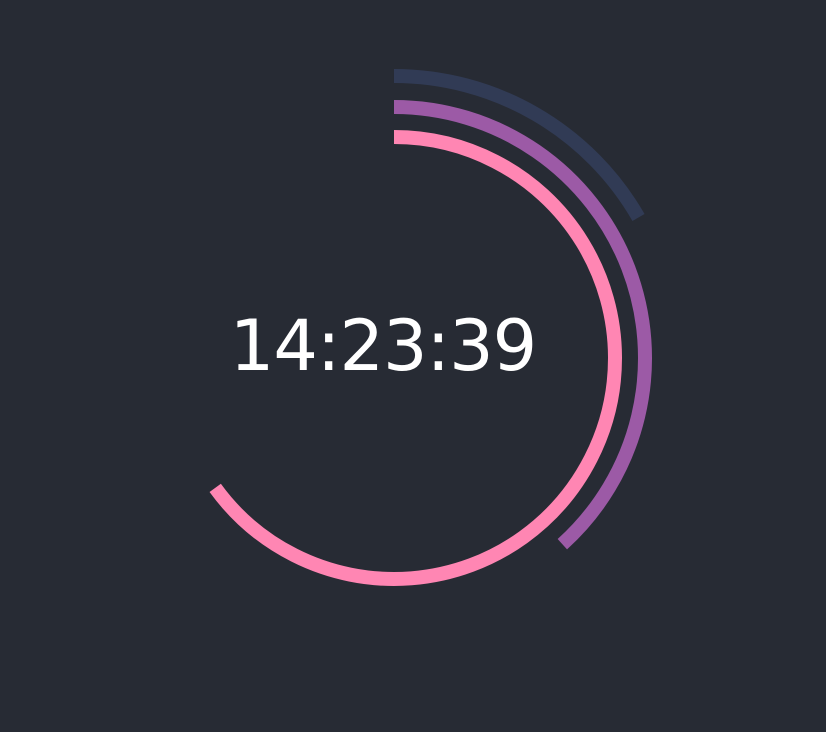 This screenshot has height=732, width=826. I want to click on hours-ring, so click(519, 145).